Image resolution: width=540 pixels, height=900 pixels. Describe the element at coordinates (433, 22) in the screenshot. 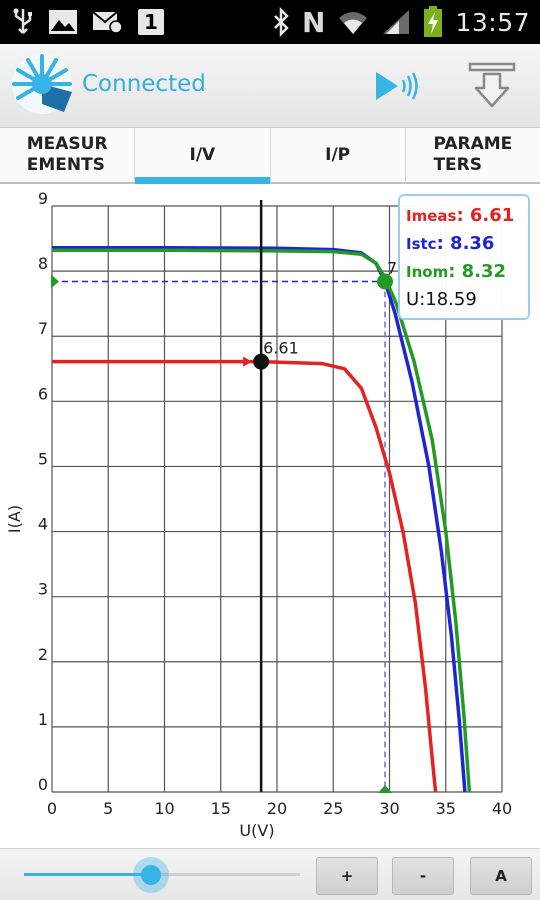

I see `battery-charging-icon` at that location.